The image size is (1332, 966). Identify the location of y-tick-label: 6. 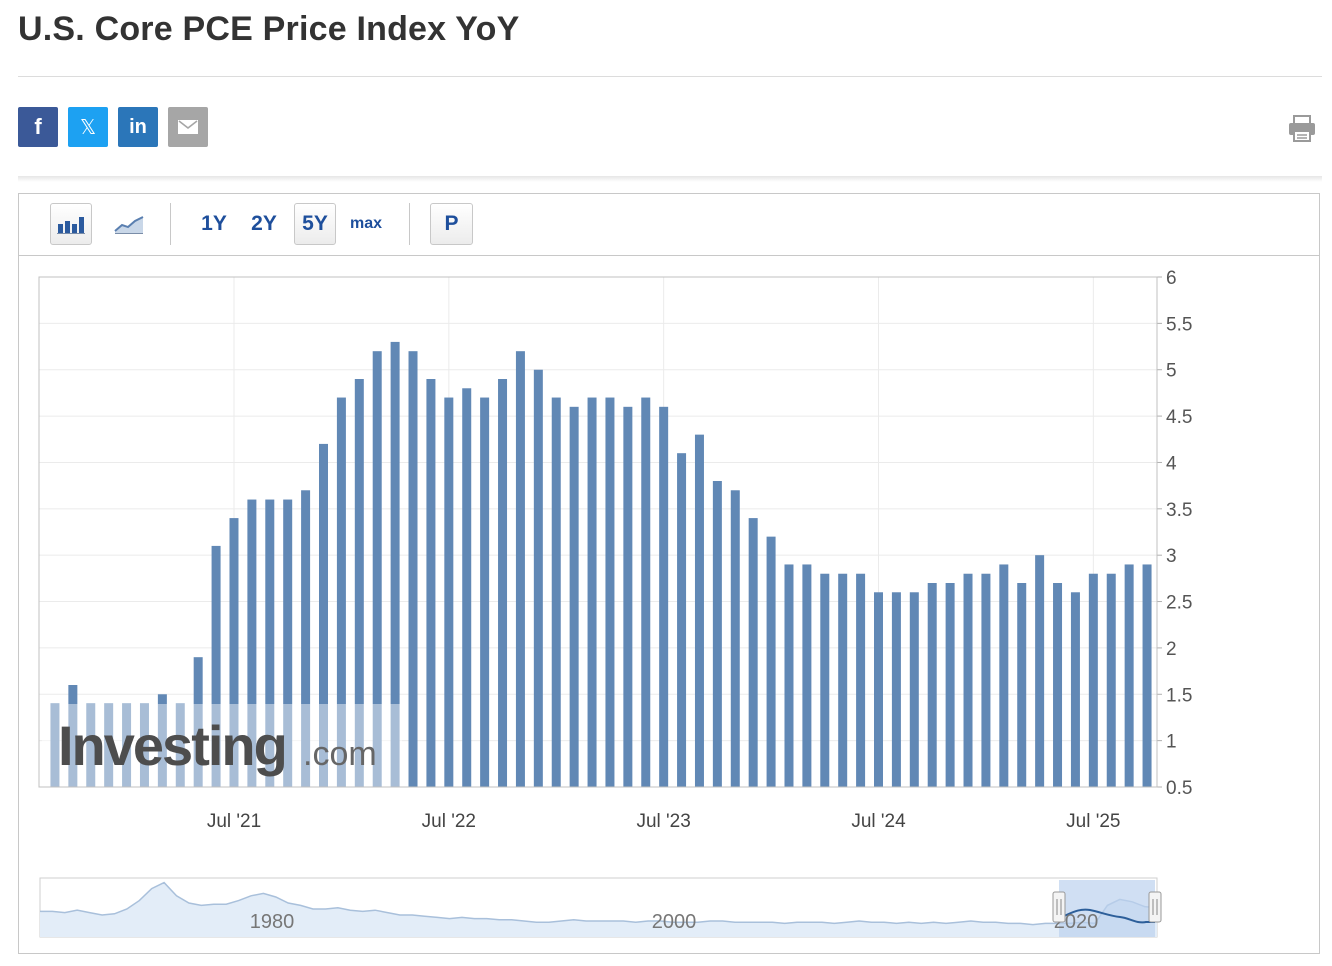
(1171, 278).